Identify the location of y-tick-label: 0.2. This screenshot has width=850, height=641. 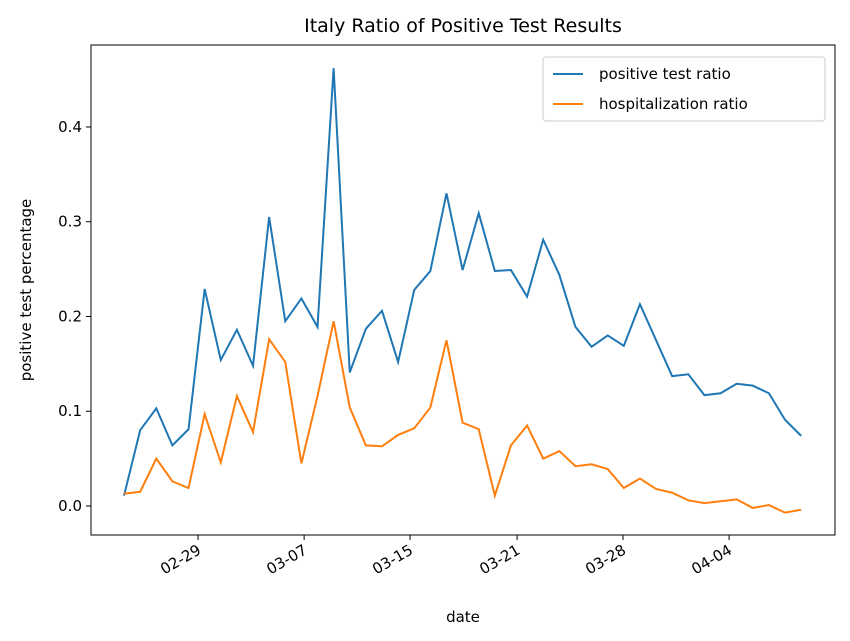
(70, 316).